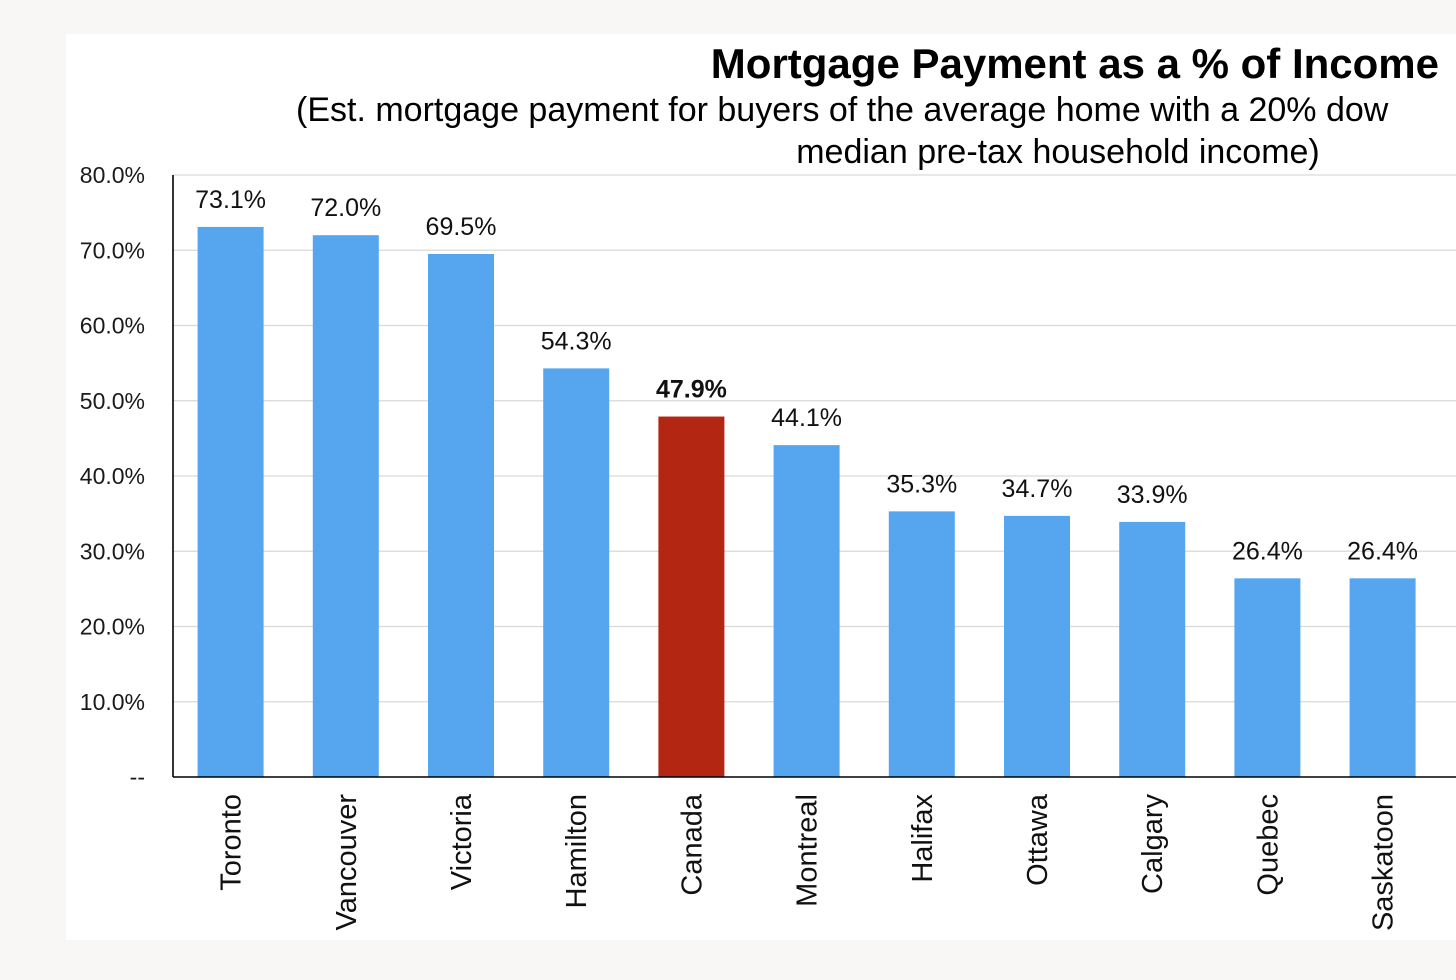  Describe the element at coordinates (1075, 63) in the screenshot. I see `chart-title: Mortgage Payment as a % of Income` at that location.